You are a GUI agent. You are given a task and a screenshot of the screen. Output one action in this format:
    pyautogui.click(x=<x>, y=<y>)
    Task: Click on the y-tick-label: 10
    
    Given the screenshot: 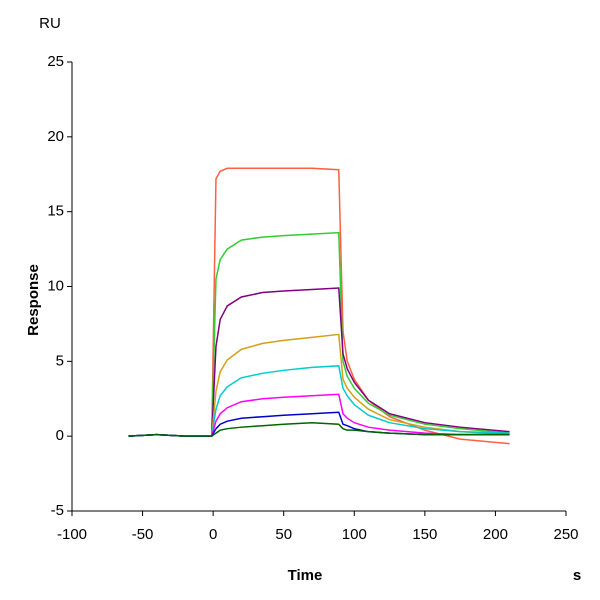 What is the action you would take?
    pyautogui.click(x=55, y=285)
    